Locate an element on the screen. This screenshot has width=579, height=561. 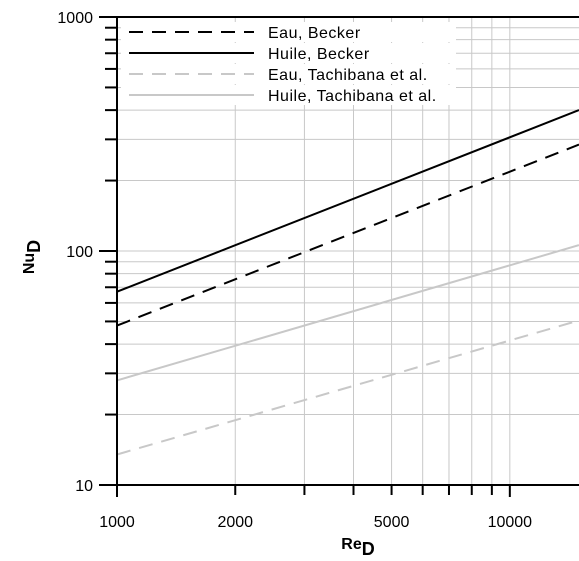
legend-label-2: Huile, Becker is located at coordinates (319, 54).